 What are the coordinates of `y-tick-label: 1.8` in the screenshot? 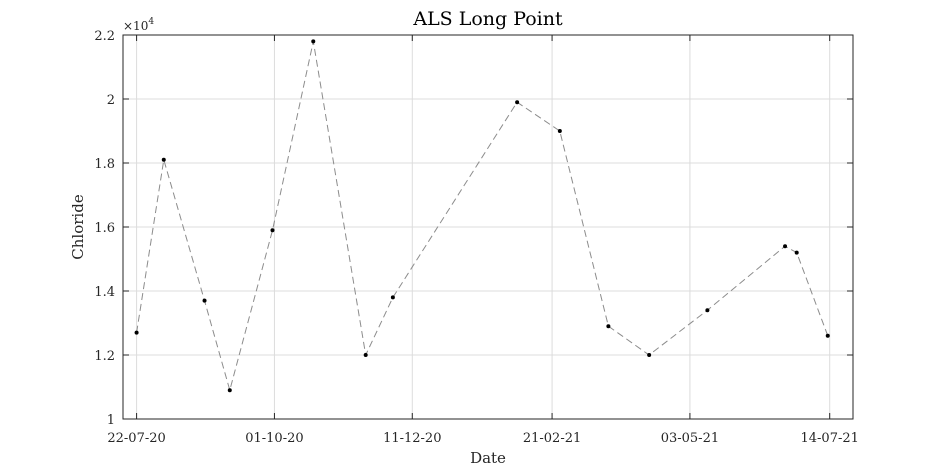 It's located at (104, 164).